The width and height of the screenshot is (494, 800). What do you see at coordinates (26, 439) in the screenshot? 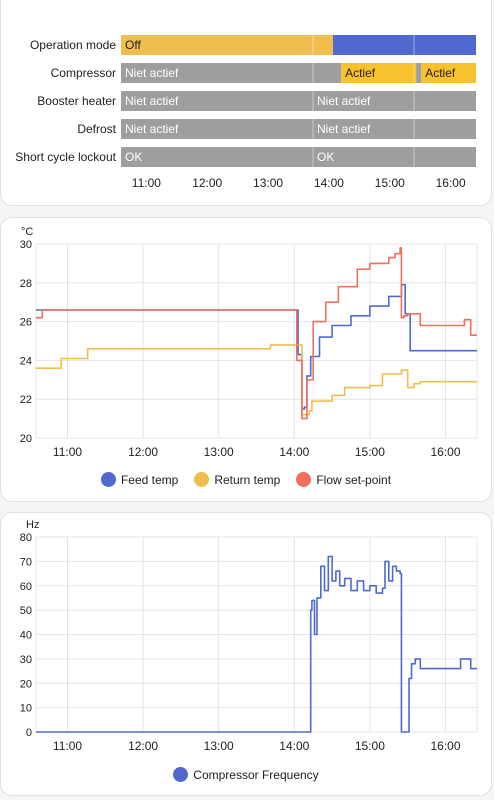
I see `temp-ytick-20: 20` at bounding box center [26, 439].